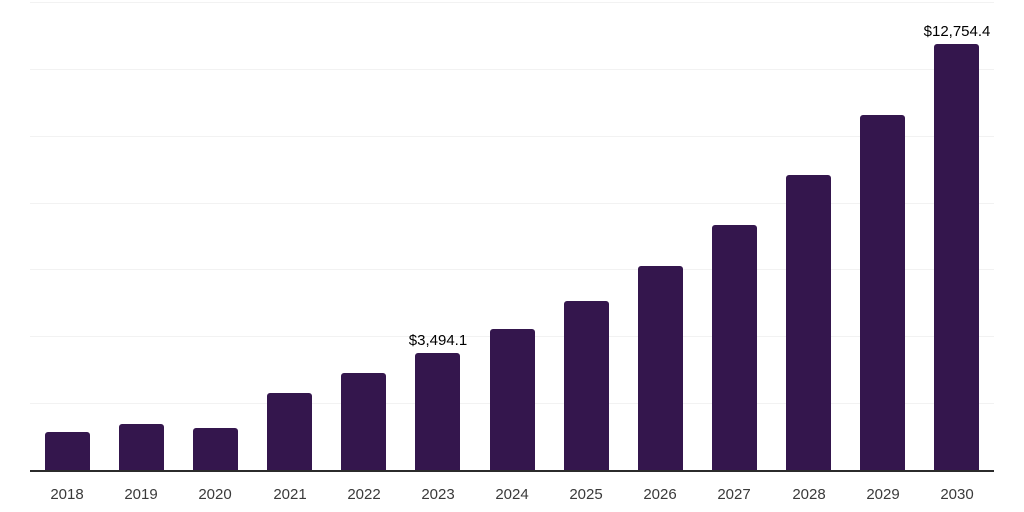  What do you see at coordinates (808, 322) in the screenshot?
I see `bar-2028` at bounding box center [808, 322].